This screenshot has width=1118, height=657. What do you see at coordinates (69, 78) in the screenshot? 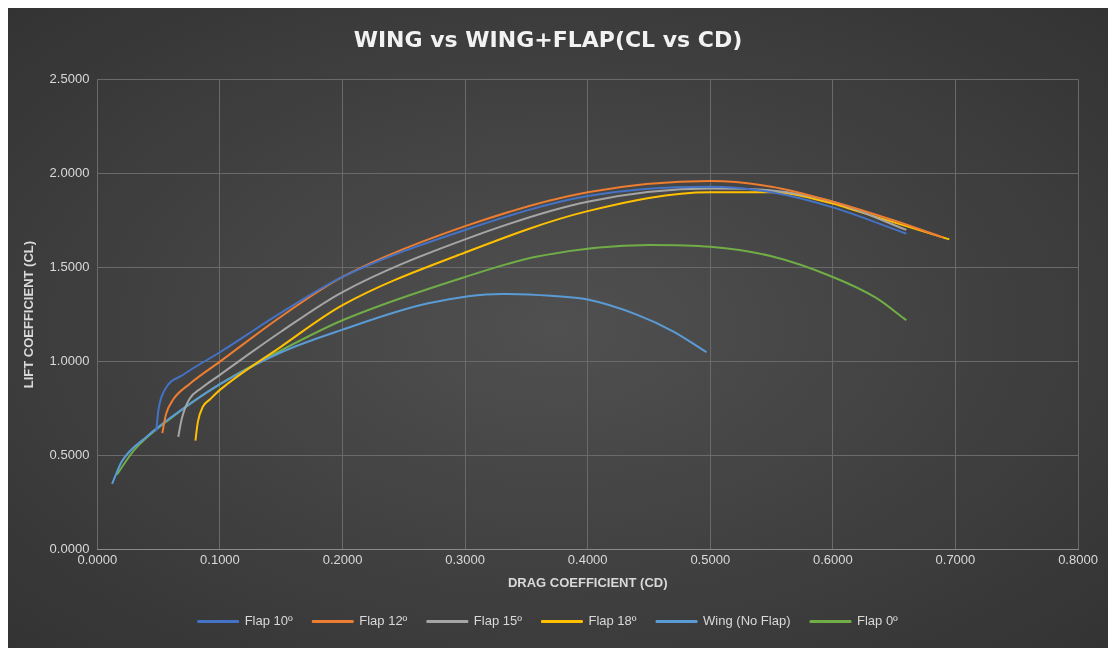
I see `y-tick-label: 2.5000` at bounding box center [69, 78].